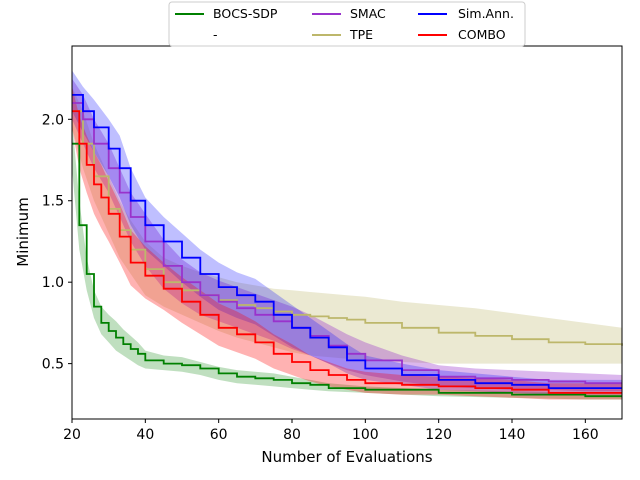  I want to click on legend-entry-dash: -, so click(215, 34).